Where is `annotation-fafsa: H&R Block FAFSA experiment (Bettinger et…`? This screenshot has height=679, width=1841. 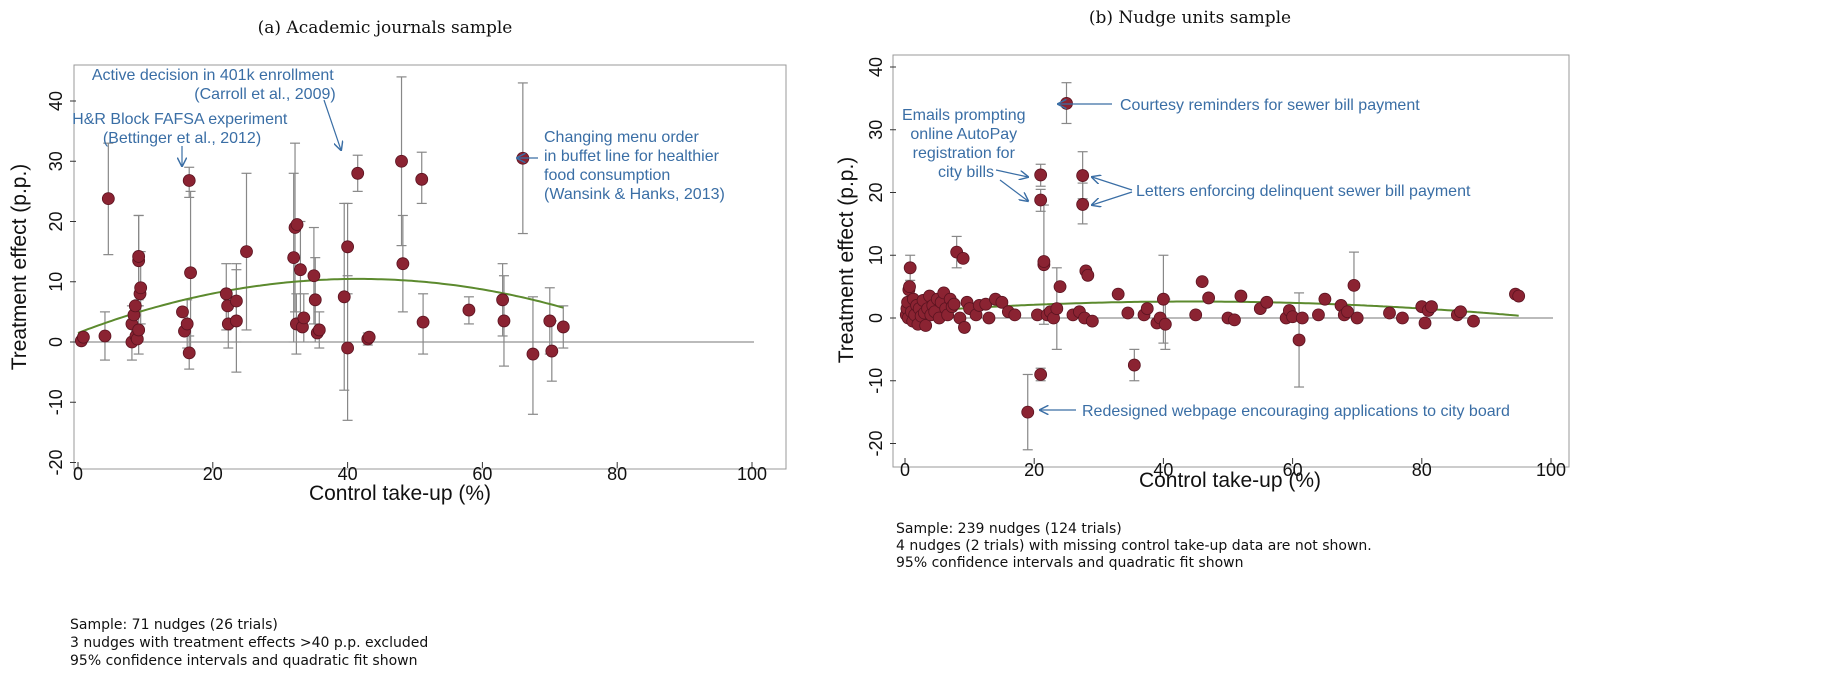 annotation-fafsa: H&R Block FAFSA experiment (Bettinger et… is located at coordinates (182, 129).